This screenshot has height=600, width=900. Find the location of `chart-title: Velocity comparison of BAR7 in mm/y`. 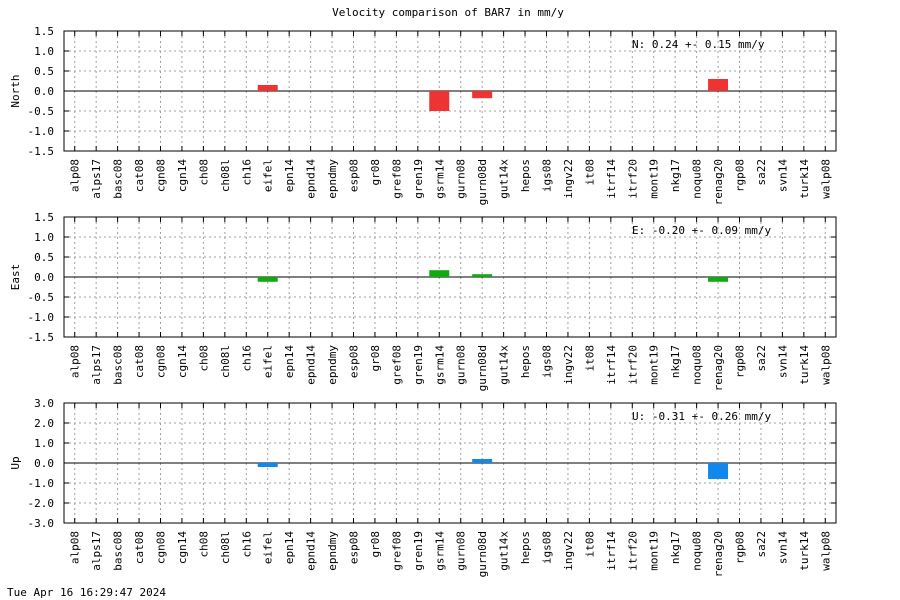

chart-title: Velocity comparison of BAR7 in mm/y is located at coordinates (448, 12).